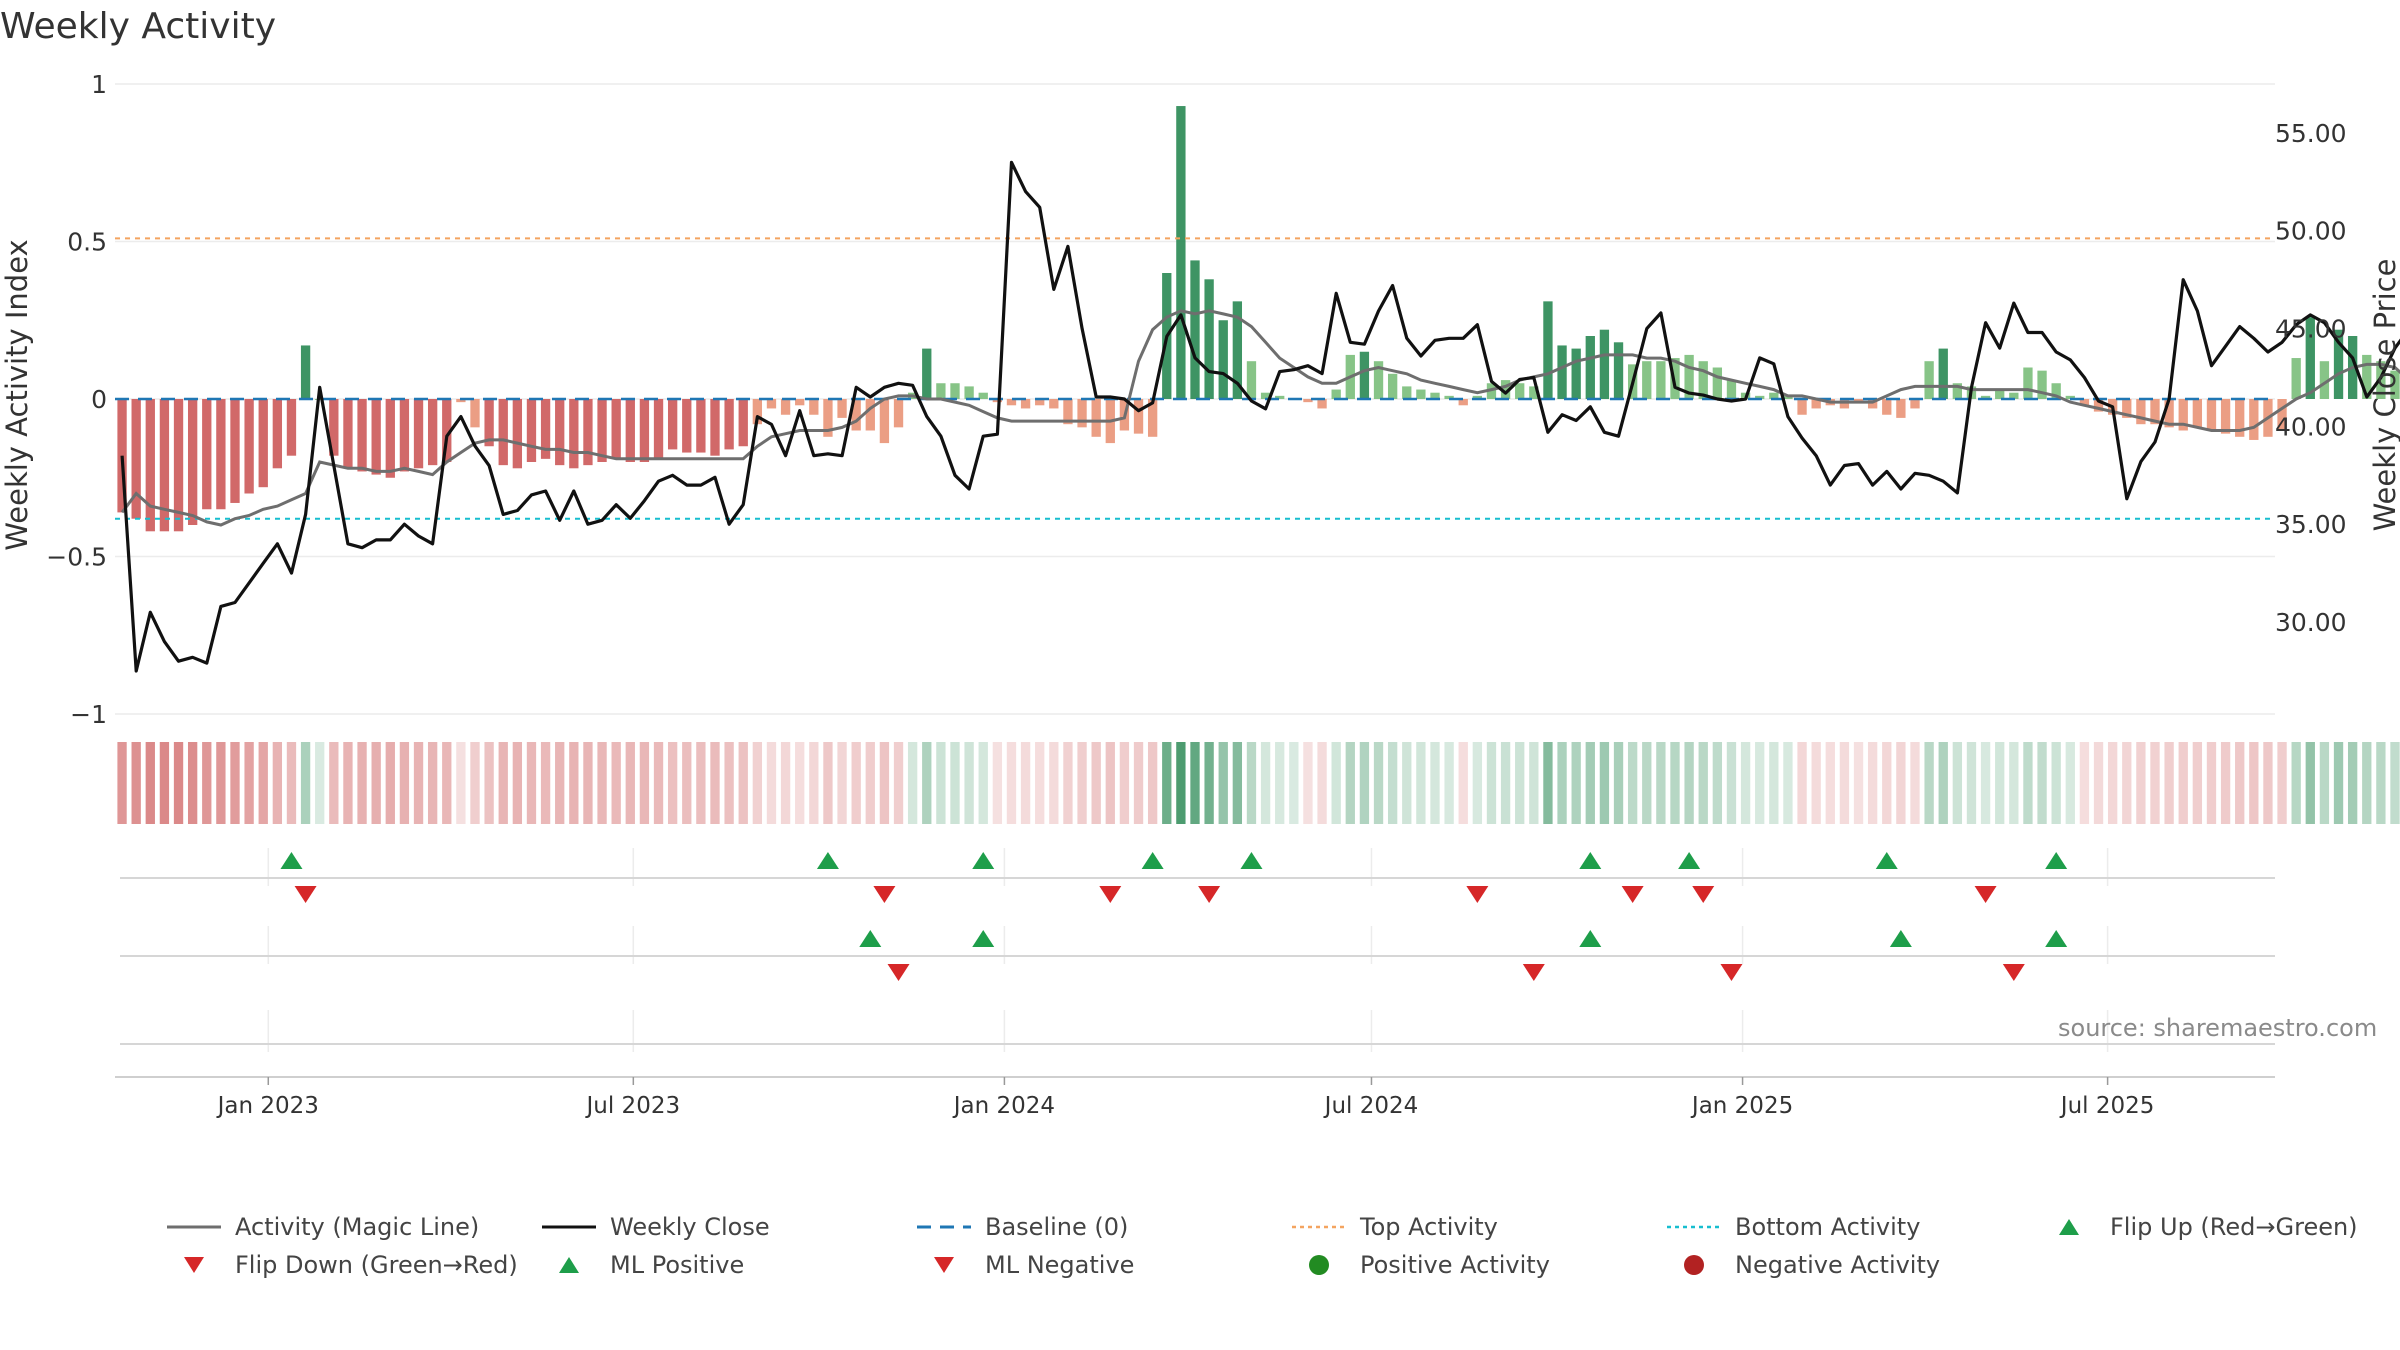 The width and height of the screenshot is (2400, 1350). What do you see at coordinates (376, 1265) in the screenshot?
I see `legend-label: Flip Down (Green→Red)` at bounding box center [376, 1265].